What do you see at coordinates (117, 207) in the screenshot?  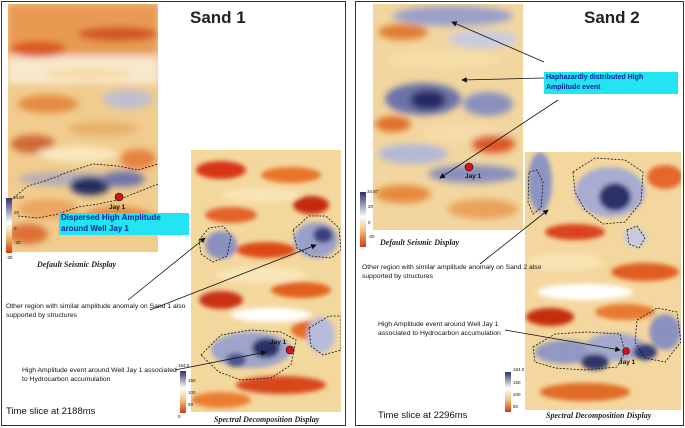 I see `sand1-well-label-default: Jay 1` at bounding box center [117, 207].